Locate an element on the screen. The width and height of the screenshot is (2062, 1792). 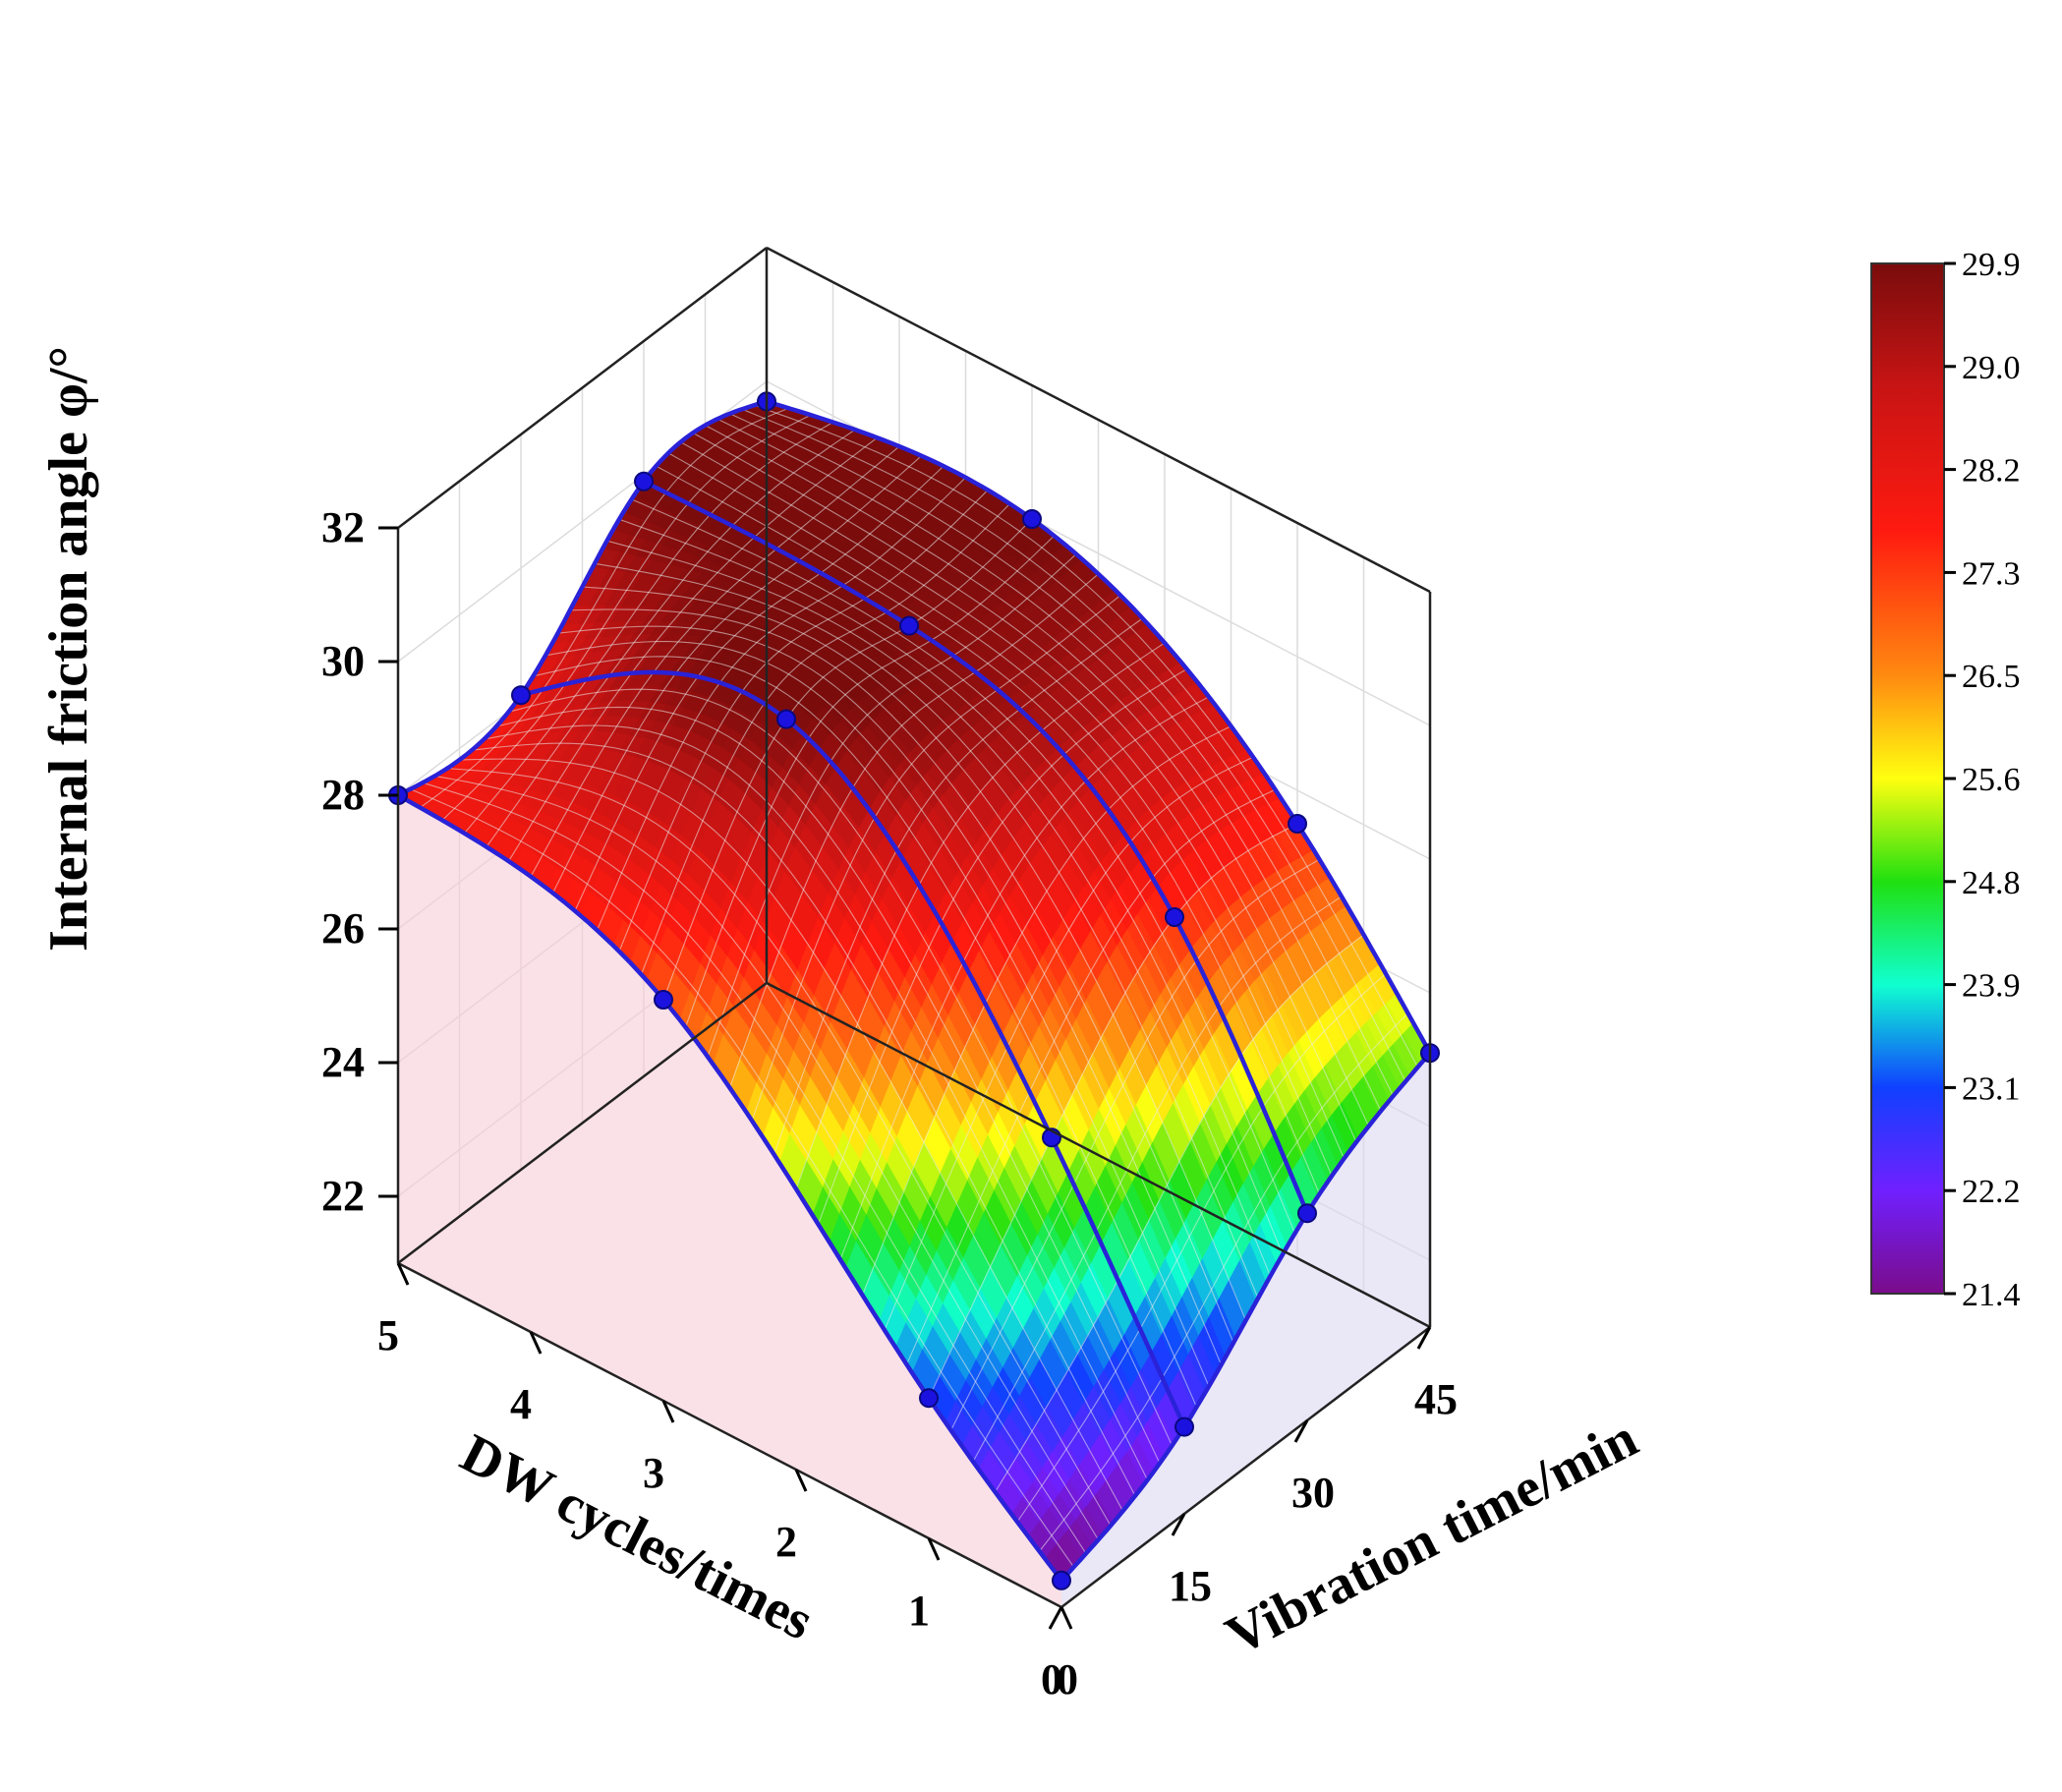
colorbar-tick-label: 24.8 is located at coordinates (1991, 883).